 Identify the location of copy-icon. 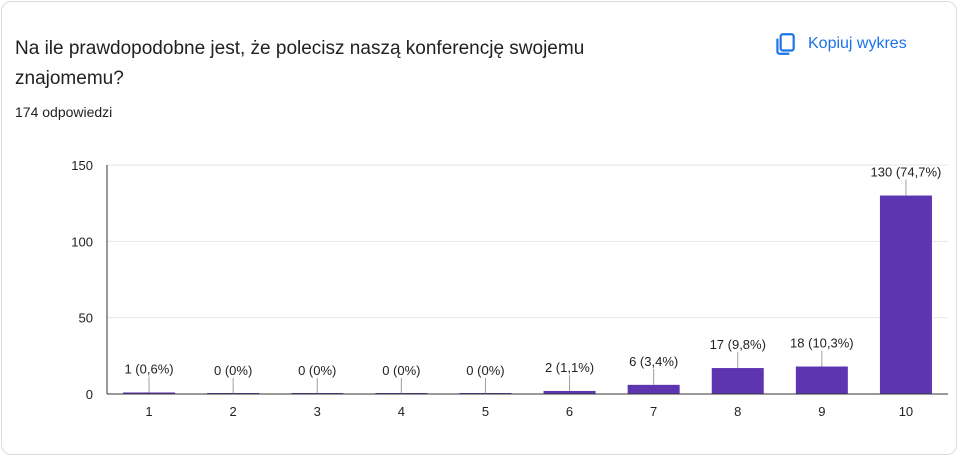
(785, 44).